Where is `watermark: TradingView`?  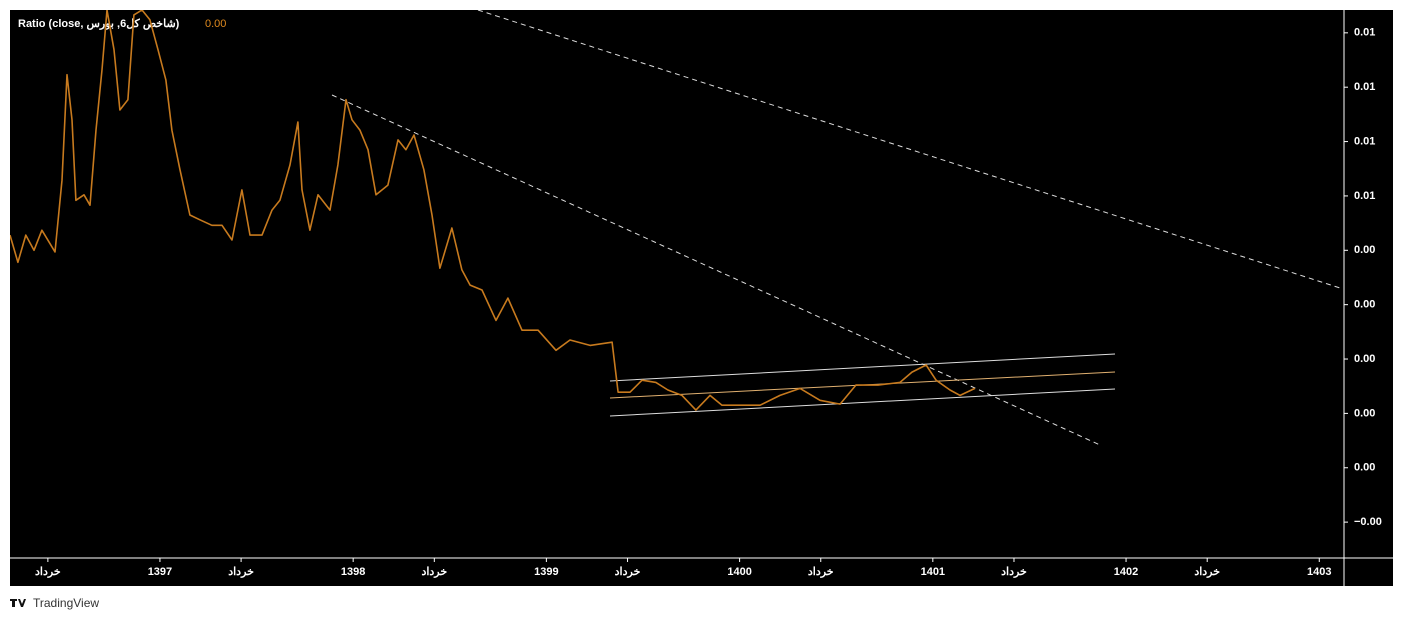 watermark: TradingView is located at coordinates (54, 603).